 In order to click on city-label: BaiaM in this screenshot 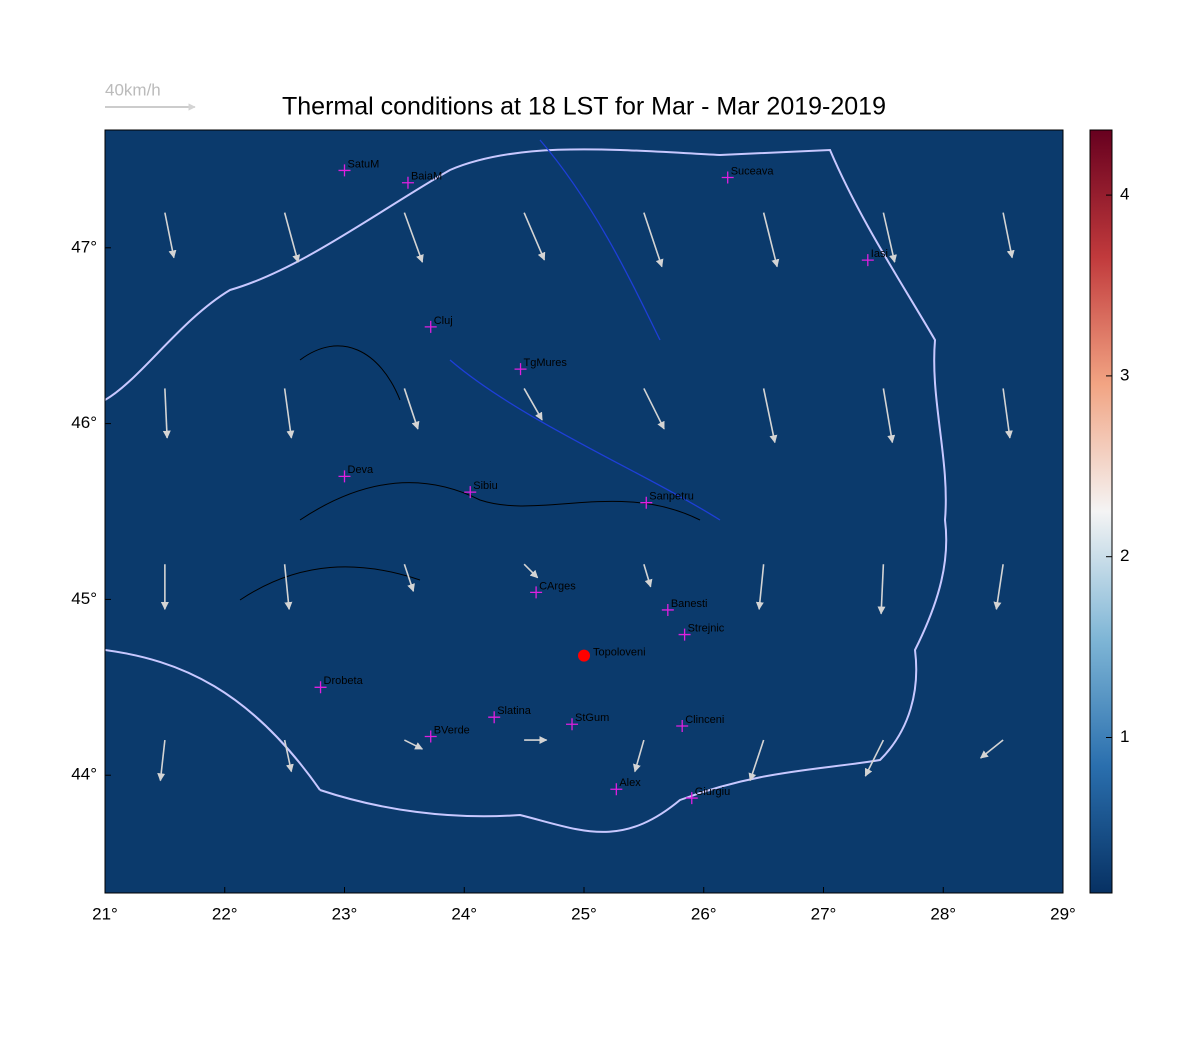, I will do `click(426, 177)`.